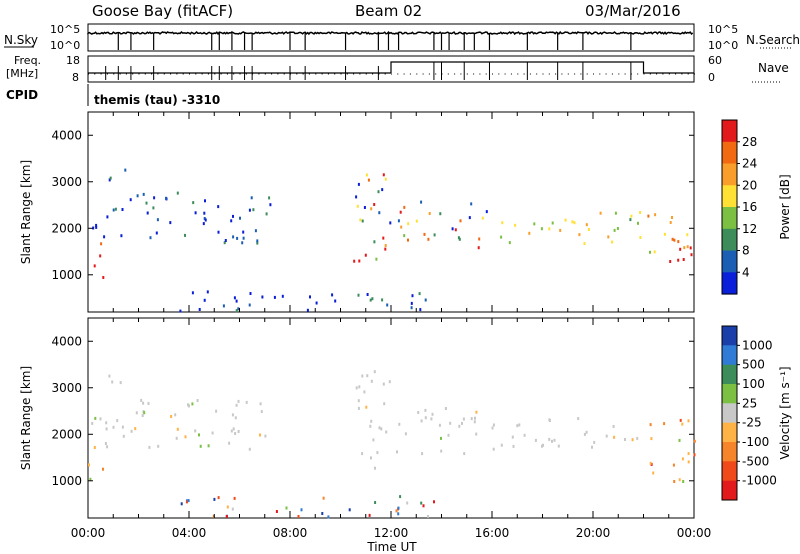  Describe the element at coordinates (633, 11) in the screenshot. I see `date-title: 03/Mar/2016` at that location.